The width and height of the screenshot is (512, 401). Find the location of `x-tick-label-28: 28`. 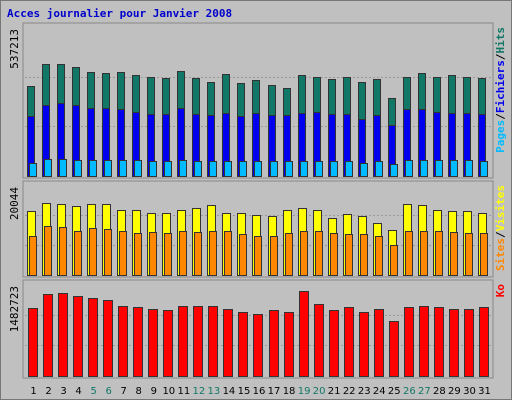

x-tick-label-28: 28 is located at coordinates (439, 391).